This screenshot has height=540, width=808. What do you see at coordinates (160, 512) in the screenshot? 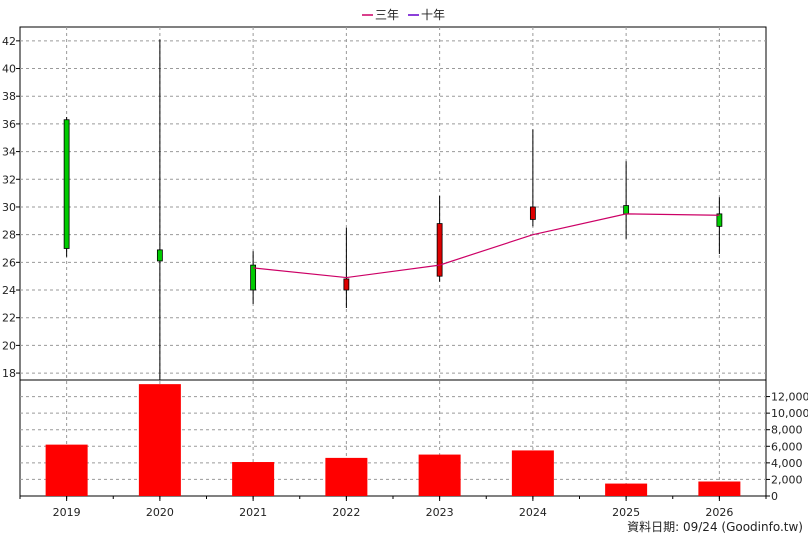
I see `x-tick-label: 2020` at bounding box center [160, 512].